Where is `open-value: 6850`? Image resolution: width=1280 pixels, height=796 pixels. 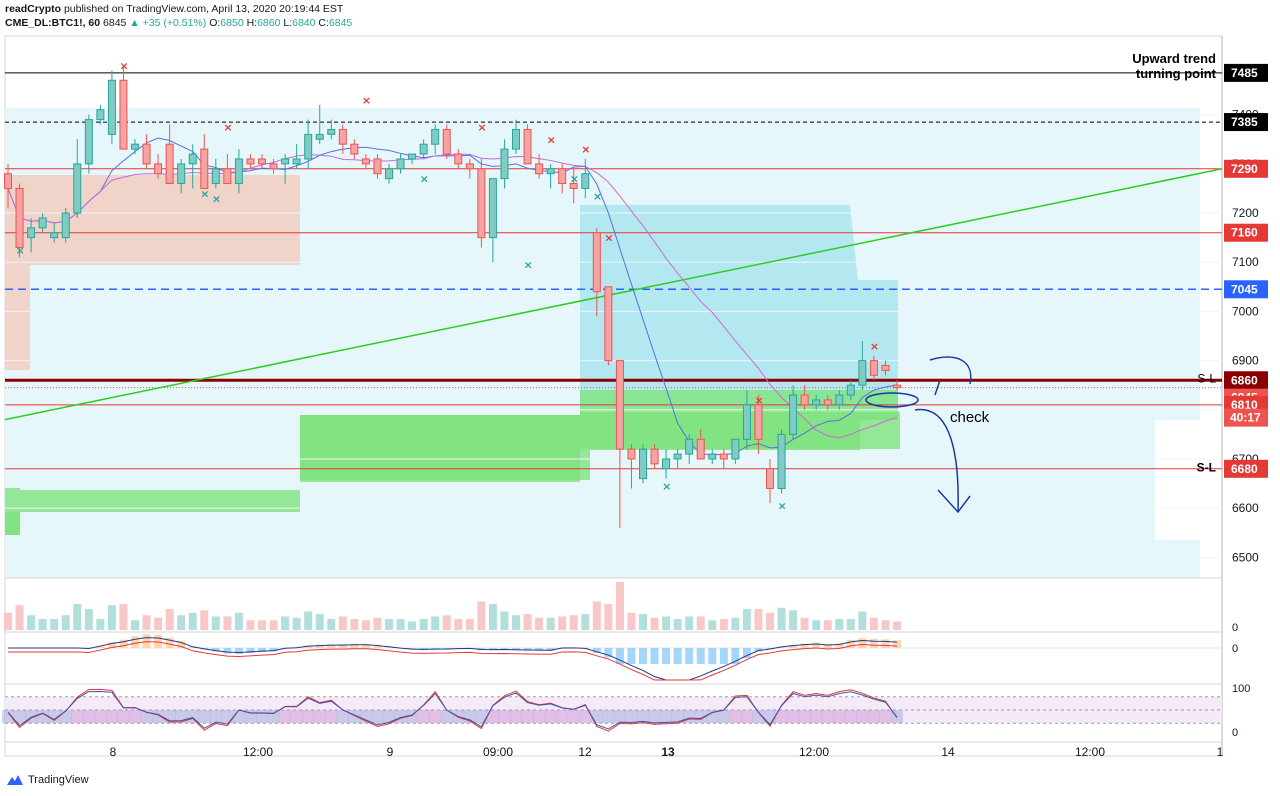 open-value: 6850 is located at coordinates (232, 23).